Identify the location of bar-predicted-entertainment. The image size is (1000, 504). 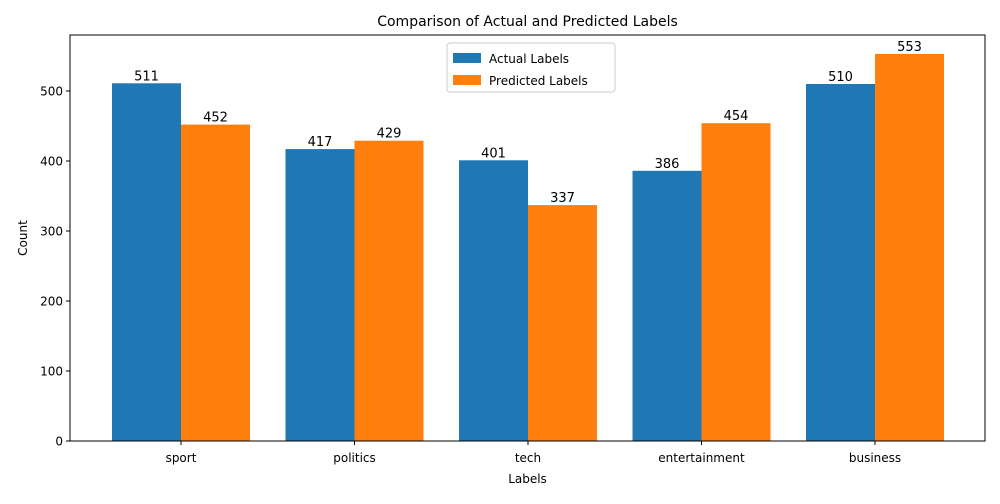
(736, 282).